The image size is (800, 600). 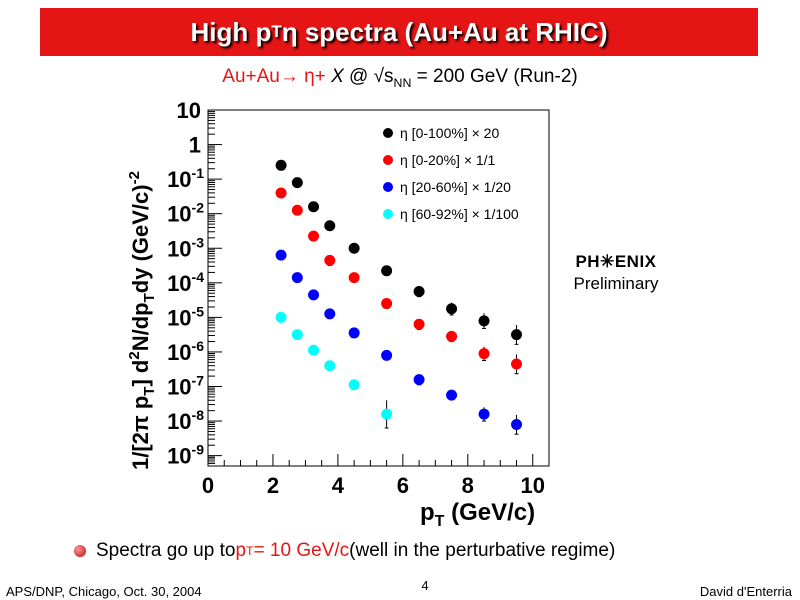 I want to click on y-tick-label: 10⁻⁶, so click(x=185, y=351).